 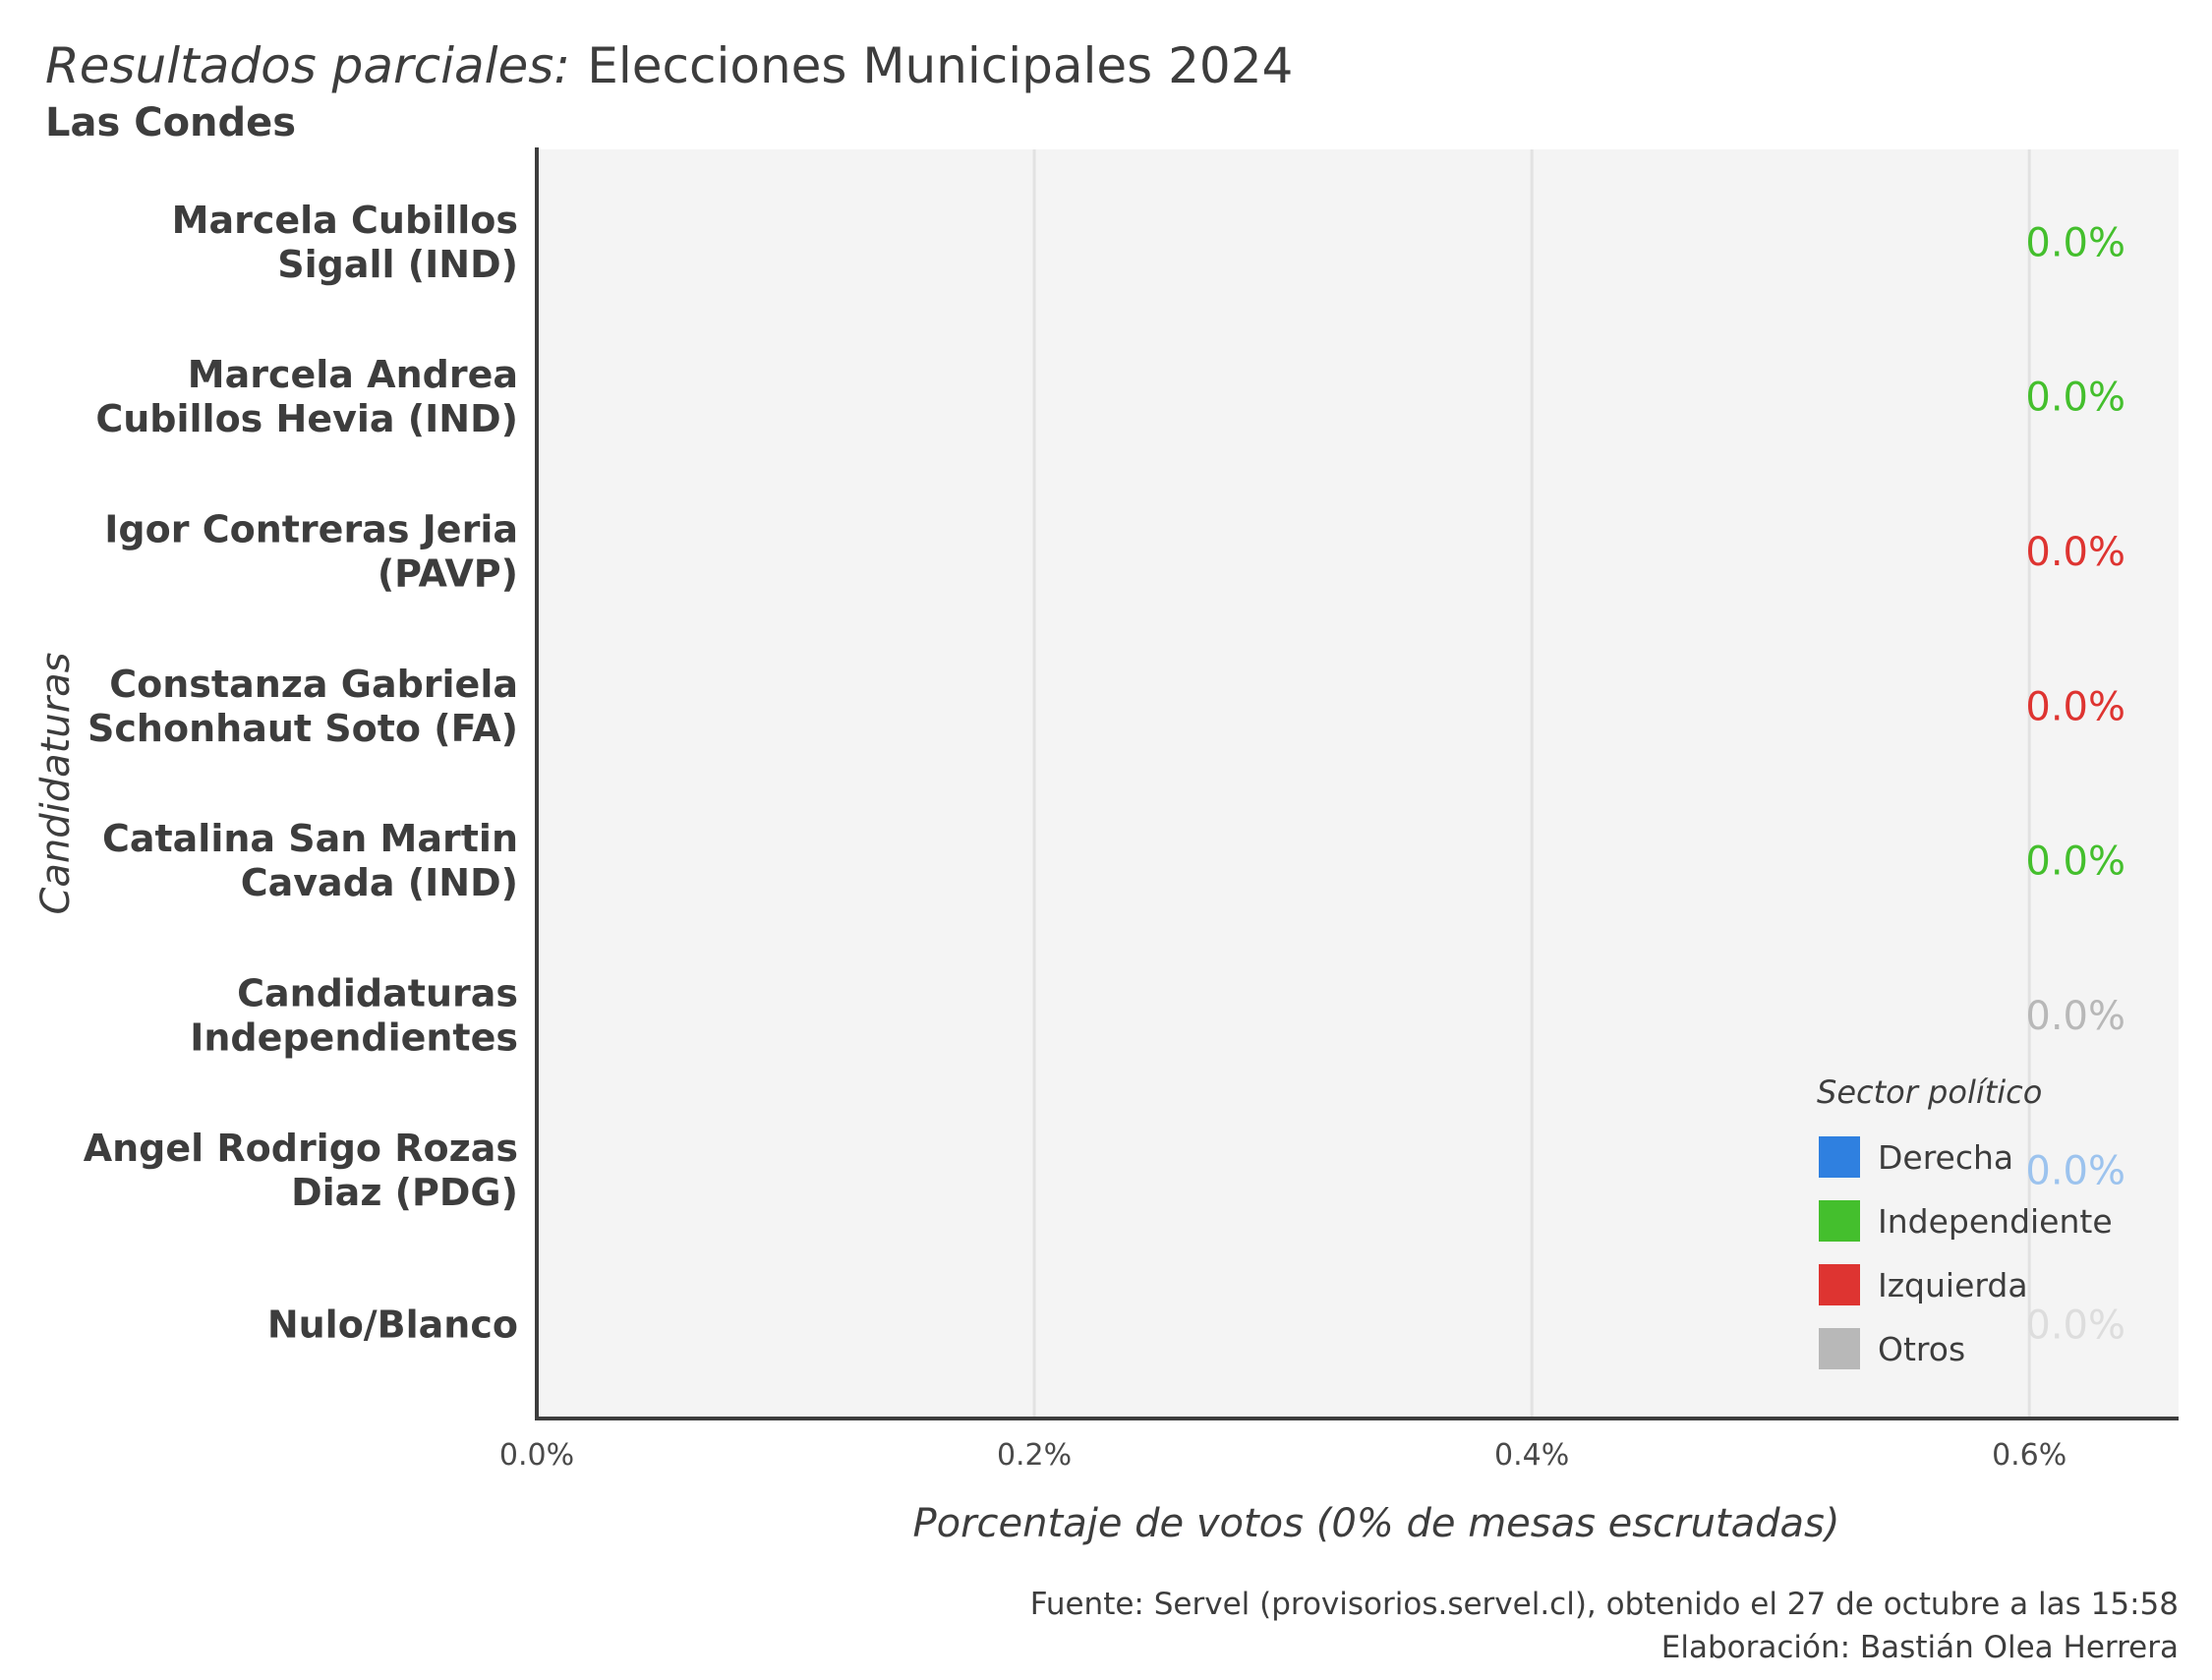 I want to click on legend-label: Derecha, so click(x=1946, y=1157).